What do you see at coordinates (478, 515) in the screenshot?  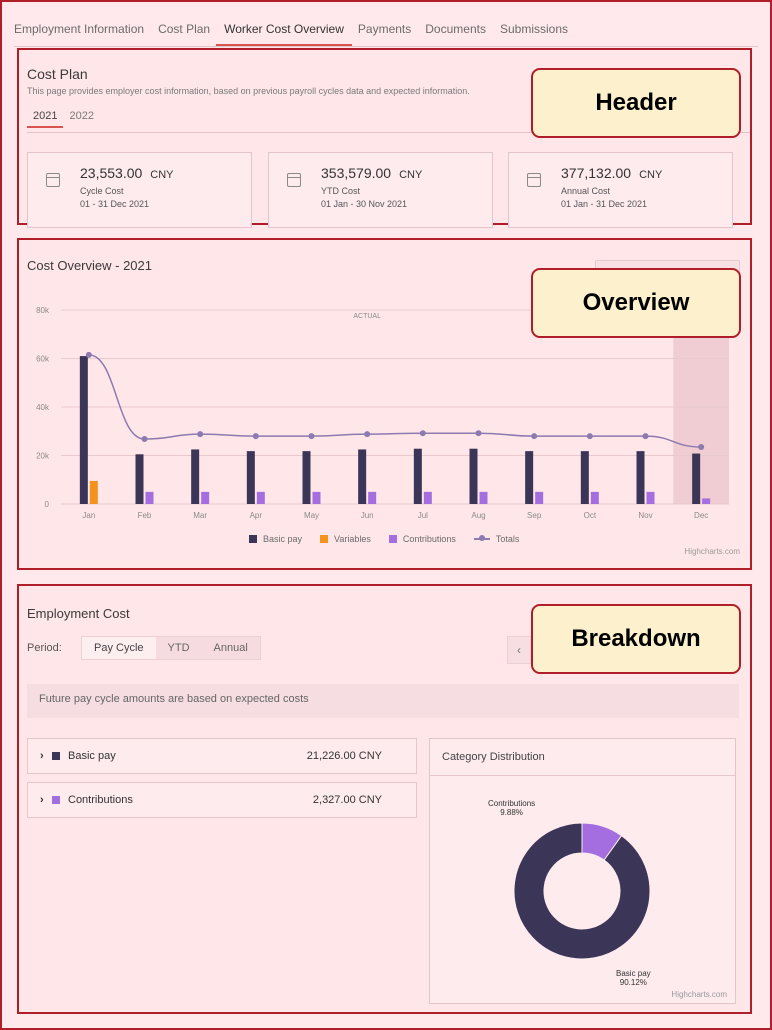 I see `x-tick-label: Aug` at bounding box center [478, 515].